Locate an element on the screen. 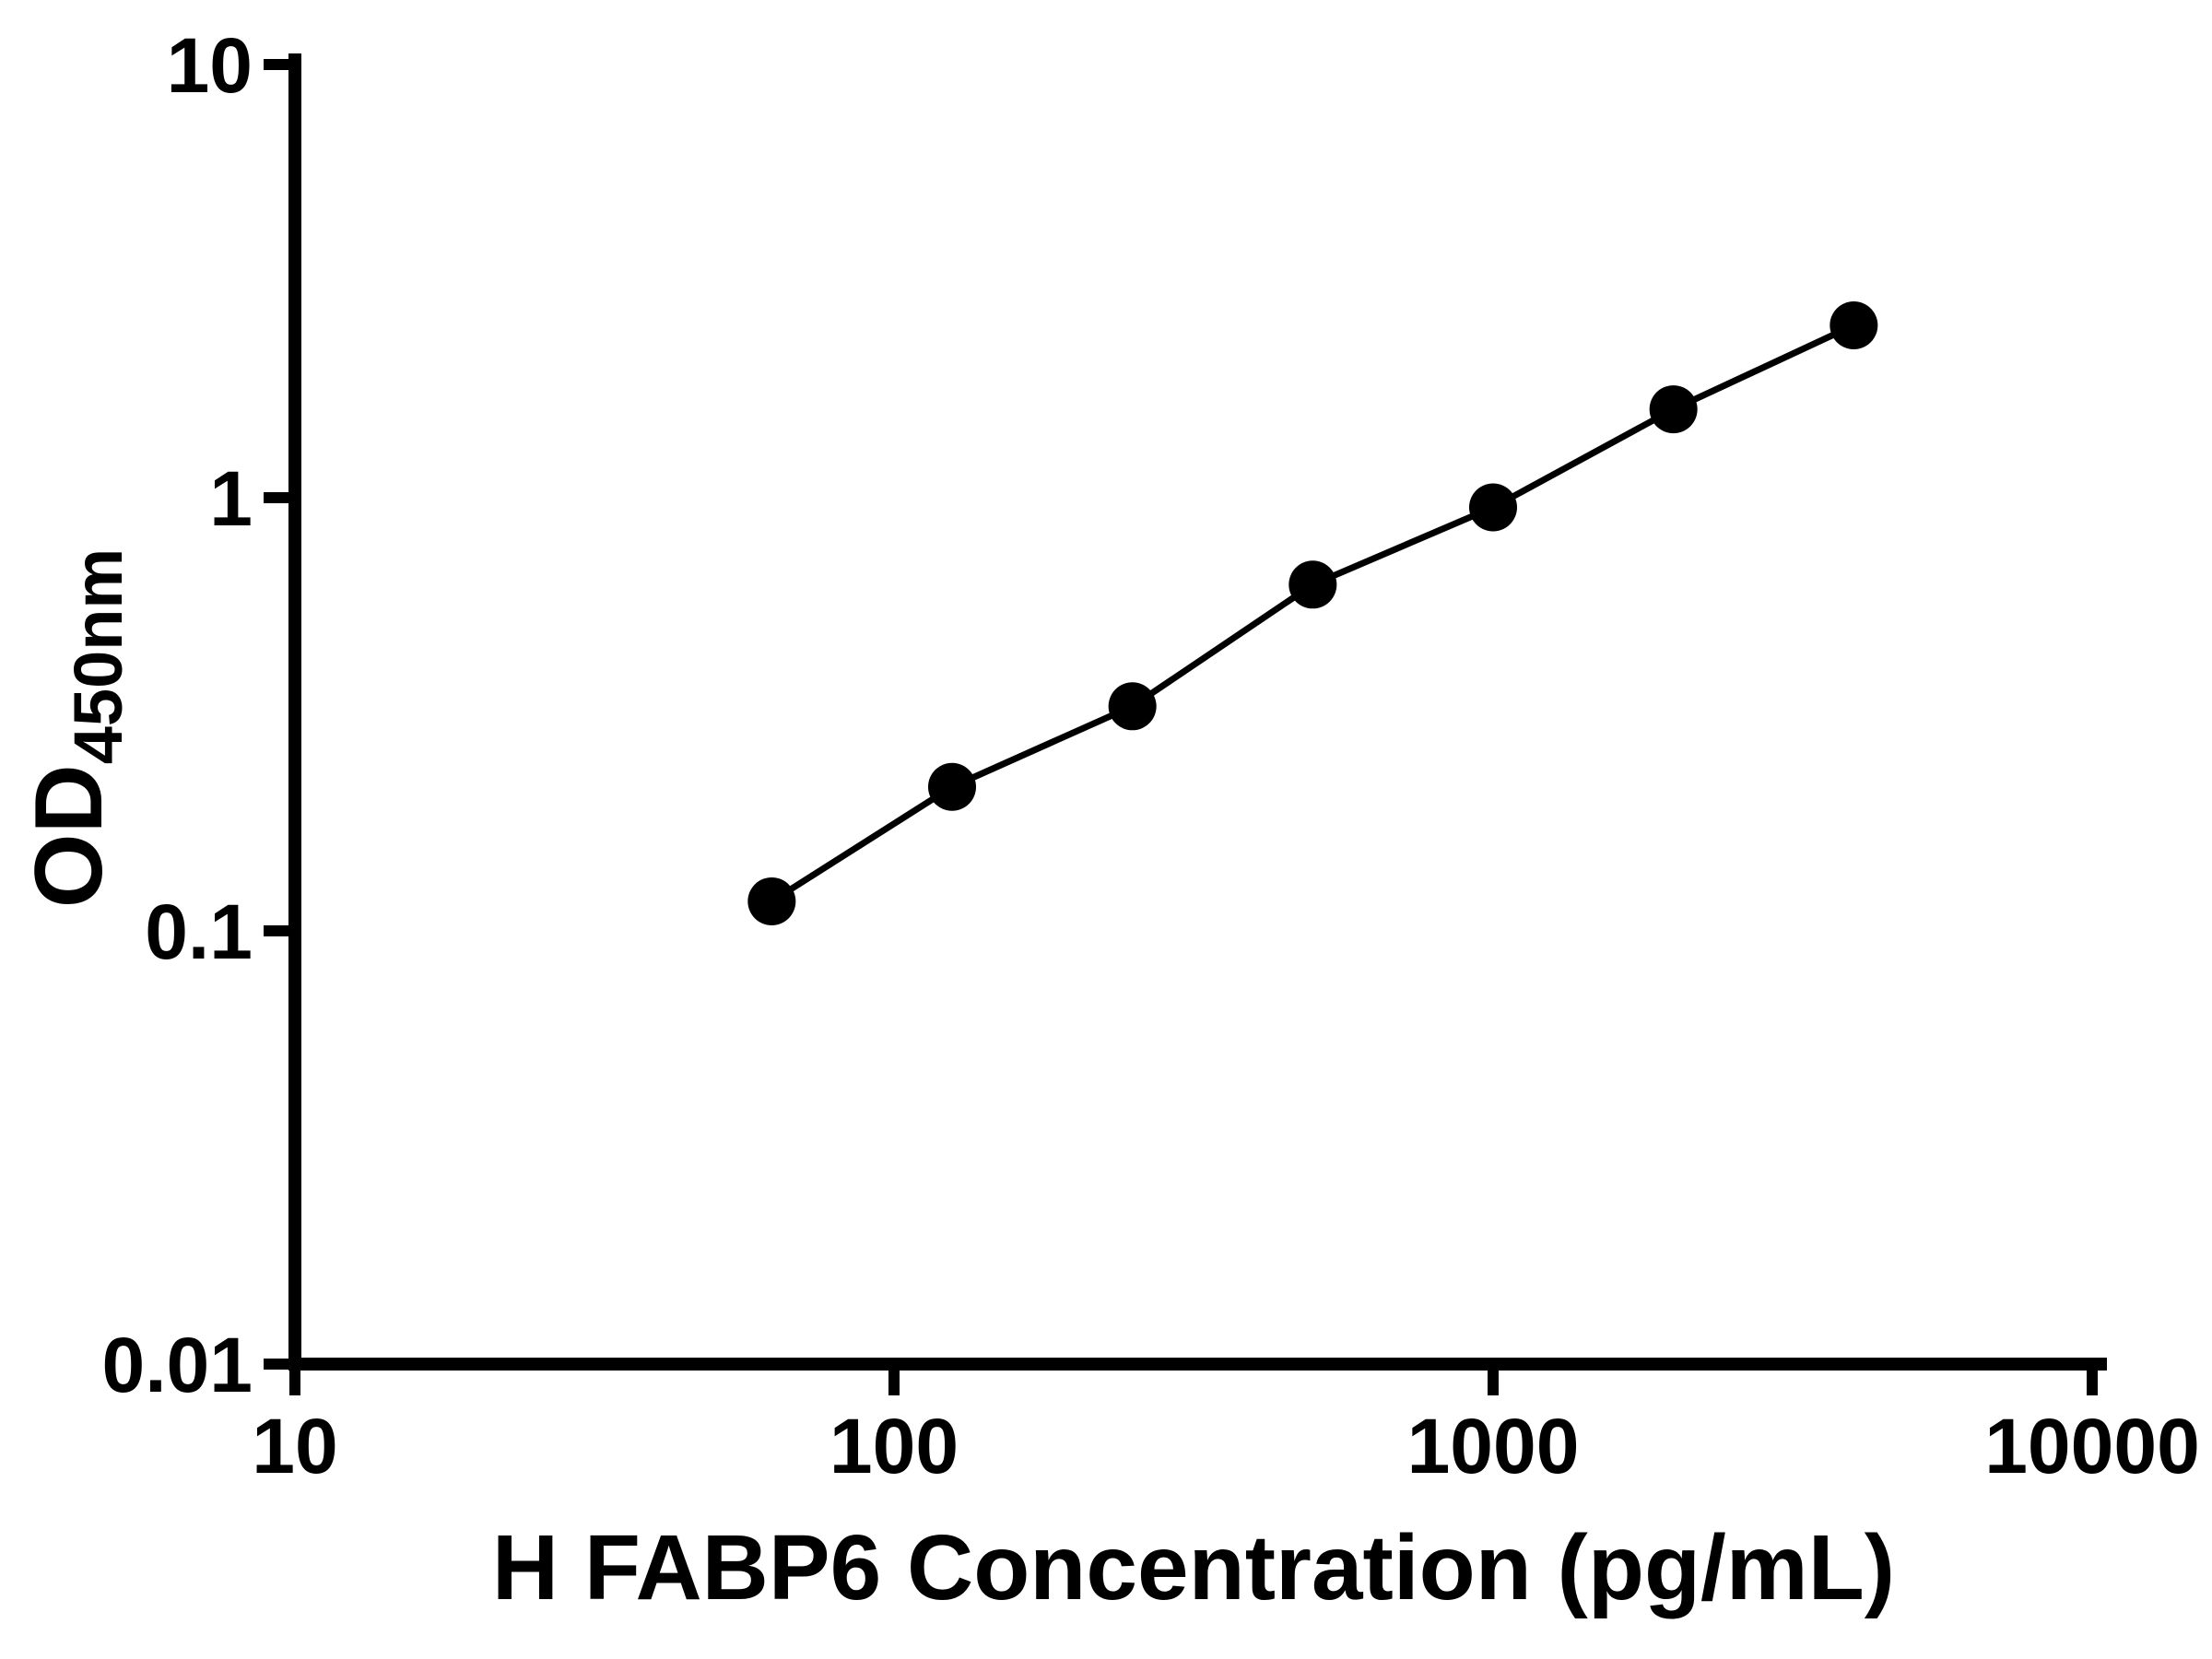 This screenshot has height=1659, width=2212. y-axis-title-subscript: 450nm is located at coordinates (98, 656).